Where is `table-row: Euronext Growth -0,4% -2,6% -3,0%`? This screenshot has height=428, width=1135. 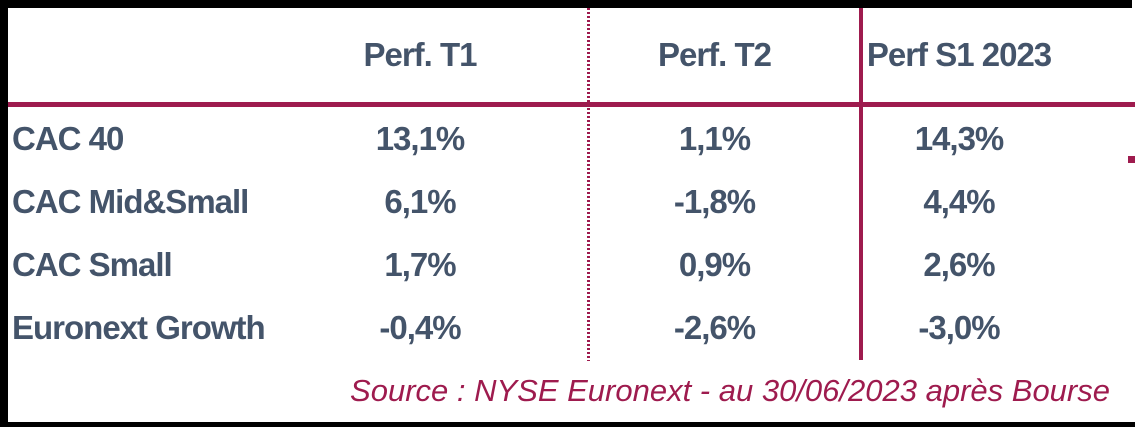
table-row: Euronext Growth -0,4% -2,6% -3,0% is located at coordinates (571, 327).